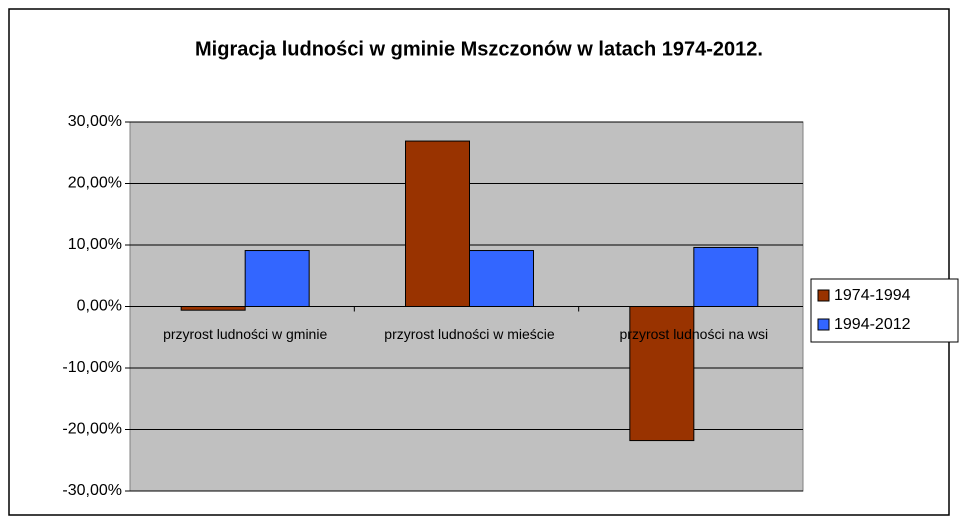  I want to click on y-tick-label: 0,00%, so click(99, 306).